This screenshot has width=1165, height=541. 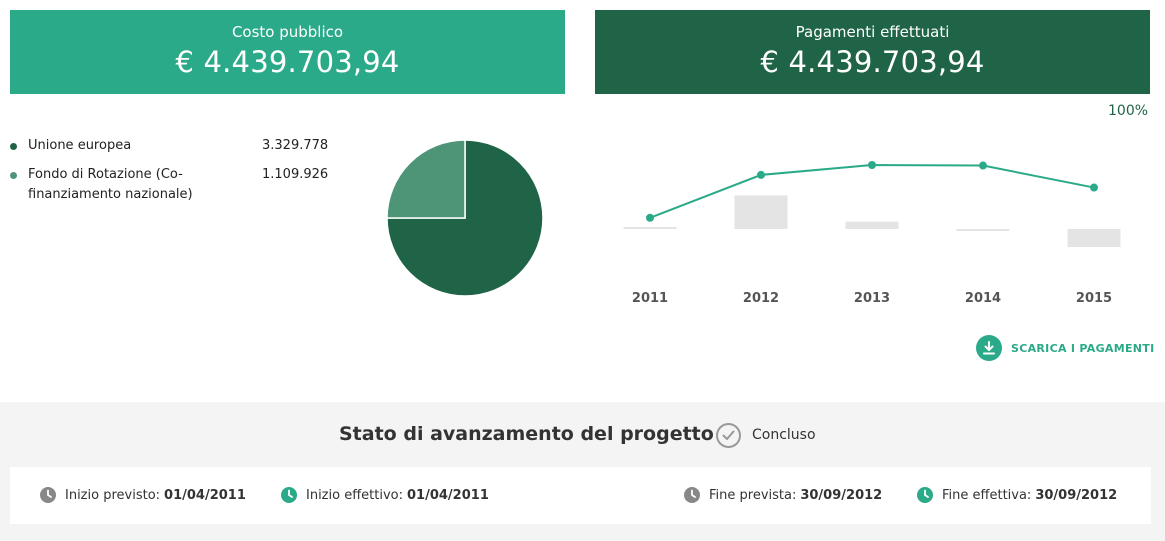 What do you see at coordinates (1128, 111) in the screenshot?
I see `pagamenti-percent: 100%` at bounding box center [1128, 111].